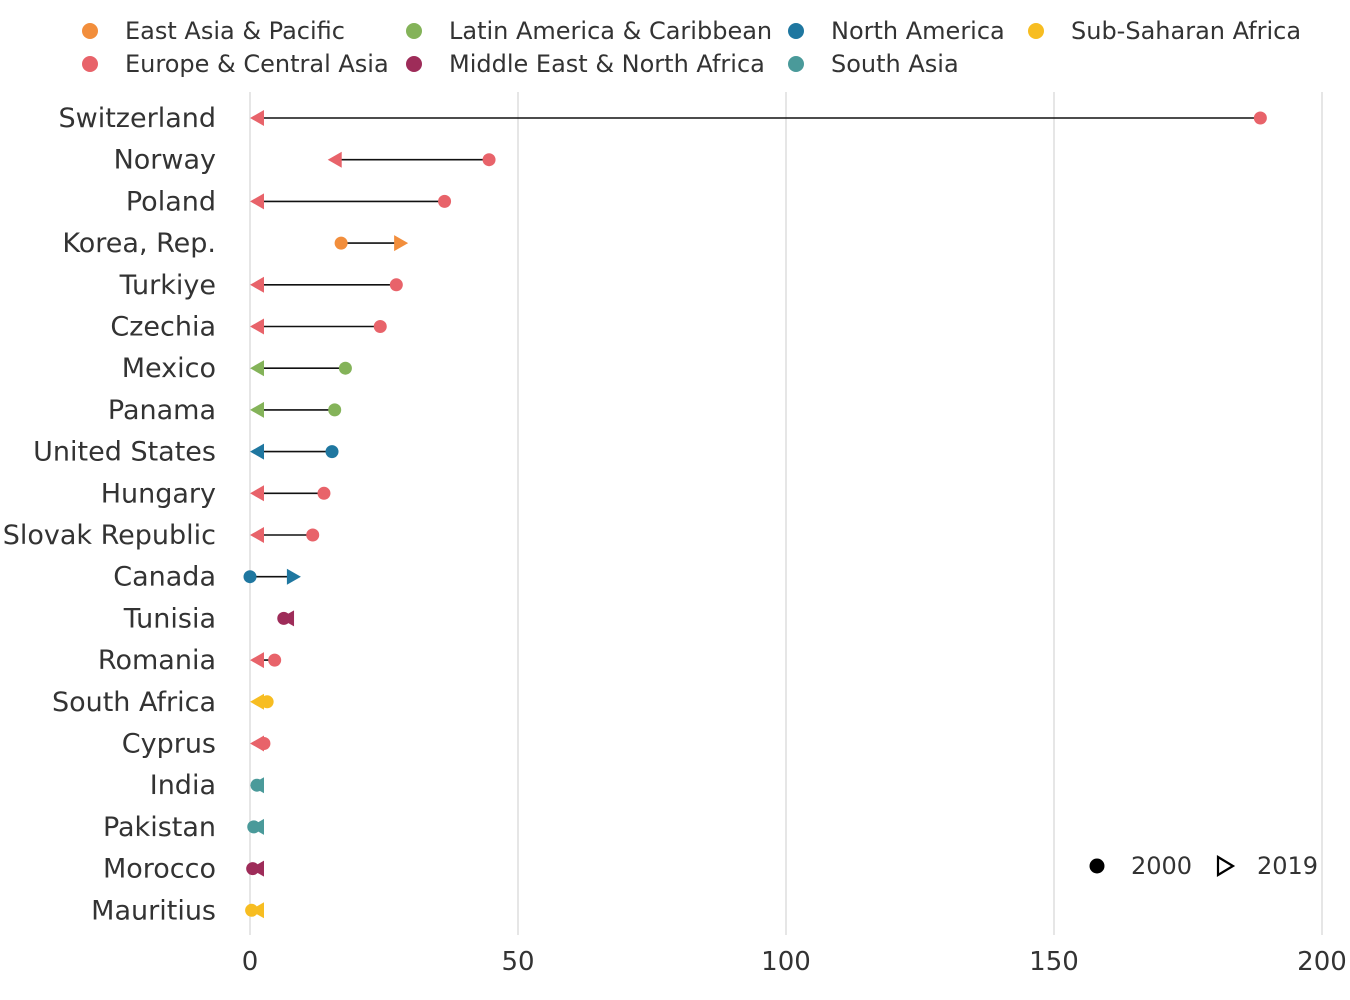 The image size is (1350, 1000). I want to click on legend-label-south-asia: South Asia, so click(895, 64).